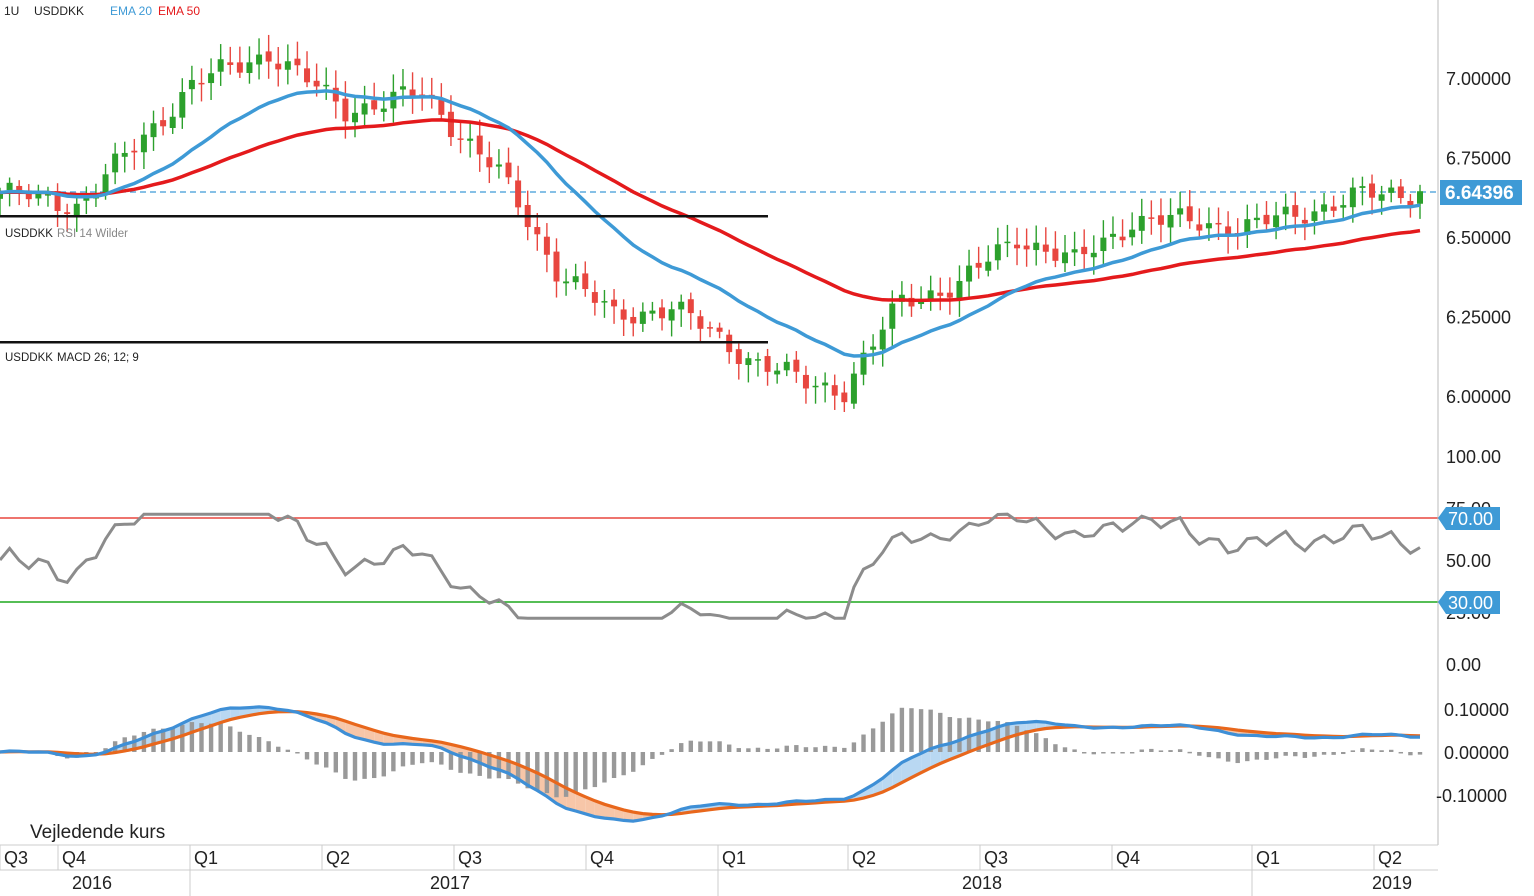 The image size is (1534, 896). What do you see at coordinates (179, 11) in the screenshot?
I see `ema50-legend: EMA 50` at bounding box center [179, 11].